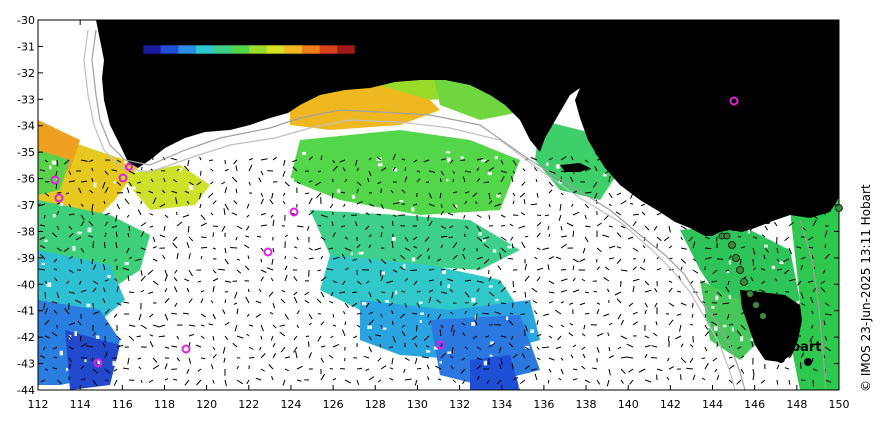  Describe the element at coordinates (249, 49) in the screenshot. I see `colorbar-border` at that location.